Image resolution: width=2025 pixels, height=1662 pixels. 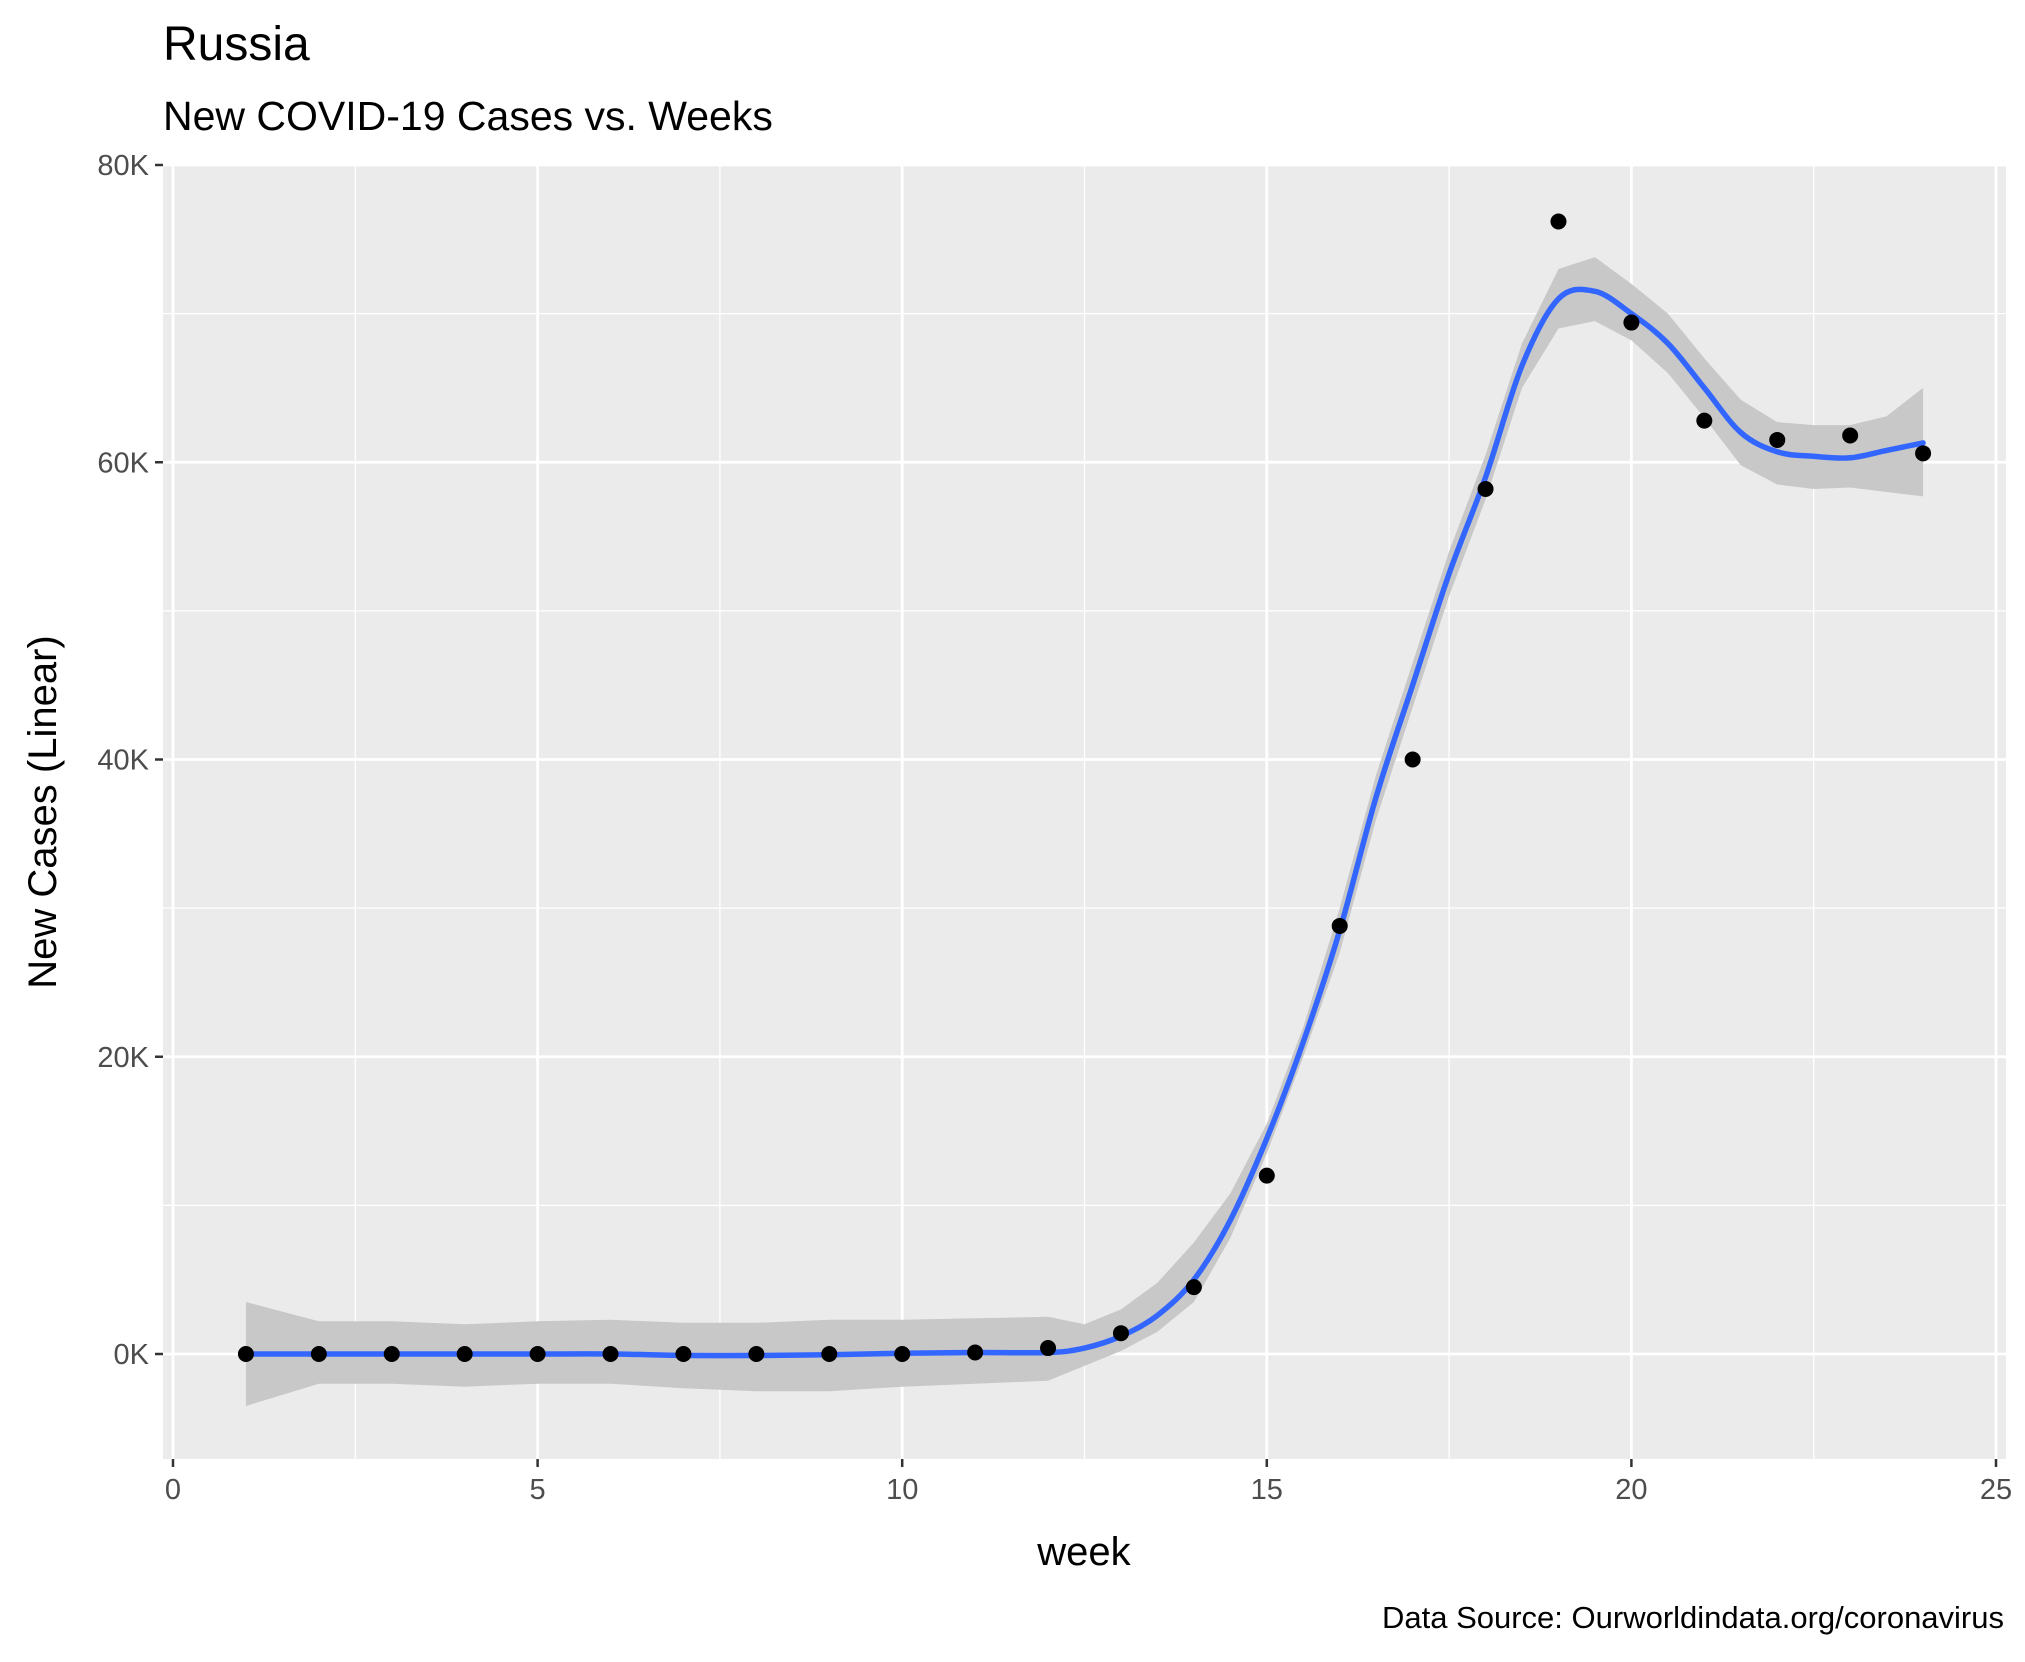 What do you see at coordinates (902, 1490) in the screenshot?
I see `x-tick-label: 10` at bounding box center [902, 1490].